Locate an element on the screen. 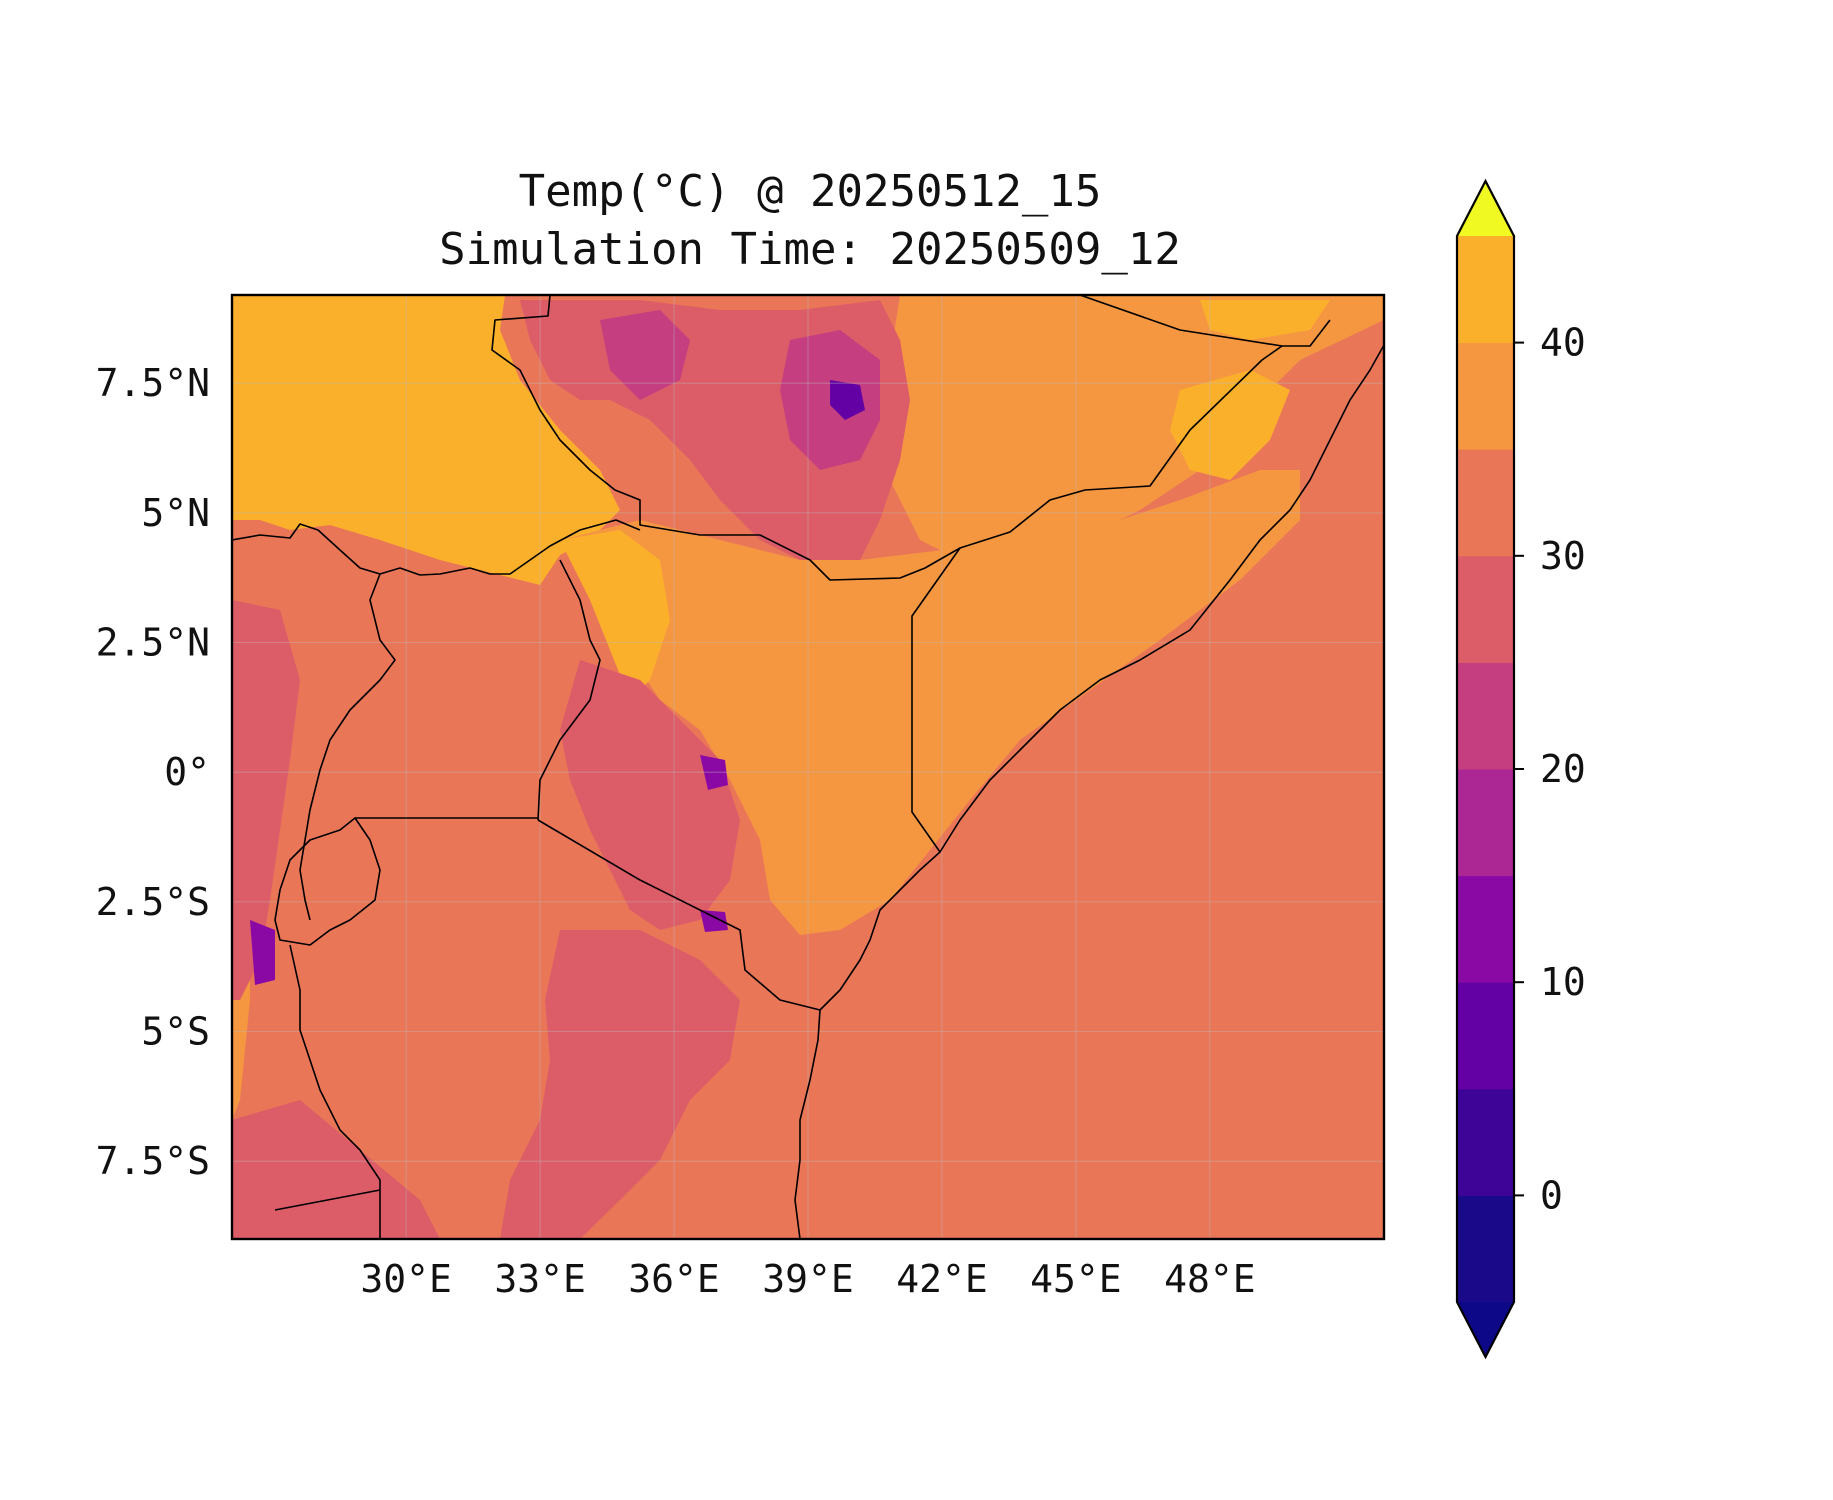 Image resolution: width=1833 pixels, height=1500 pixels. colorbar-tick-label: 0 is located at coordinates (1551, 1195).